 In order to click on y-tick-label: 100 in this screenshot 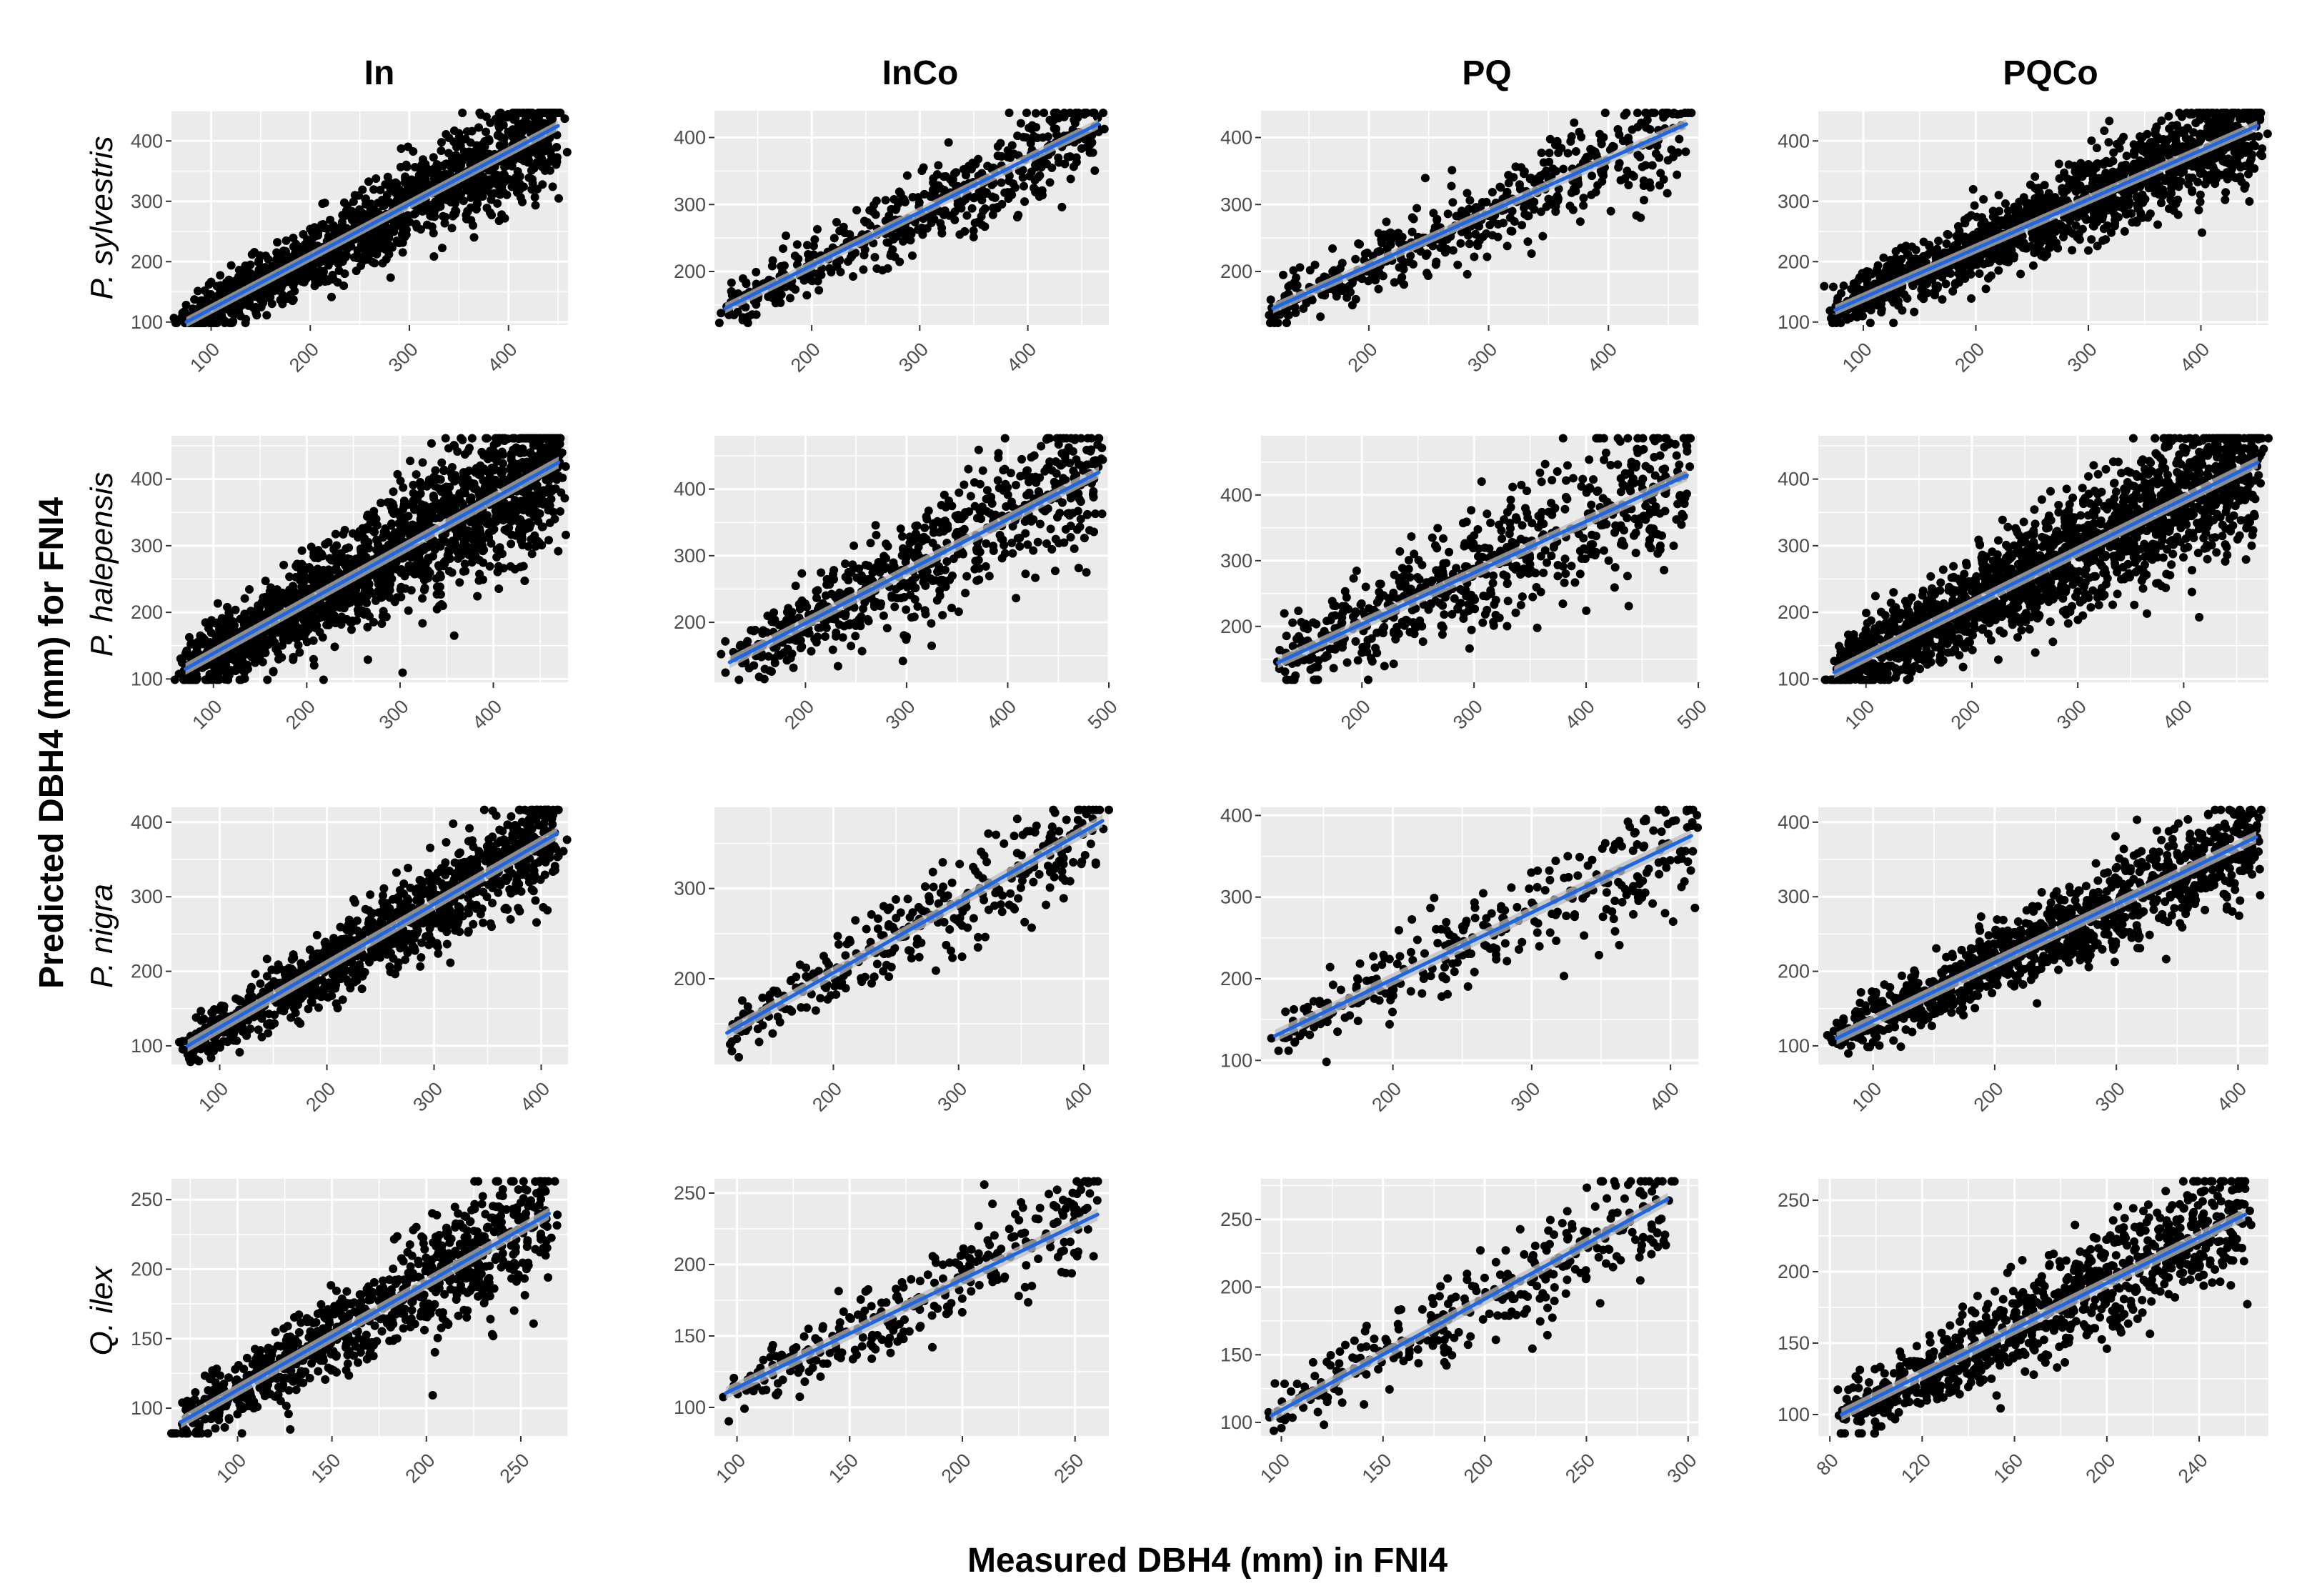, I will do `click(147, 322)`.